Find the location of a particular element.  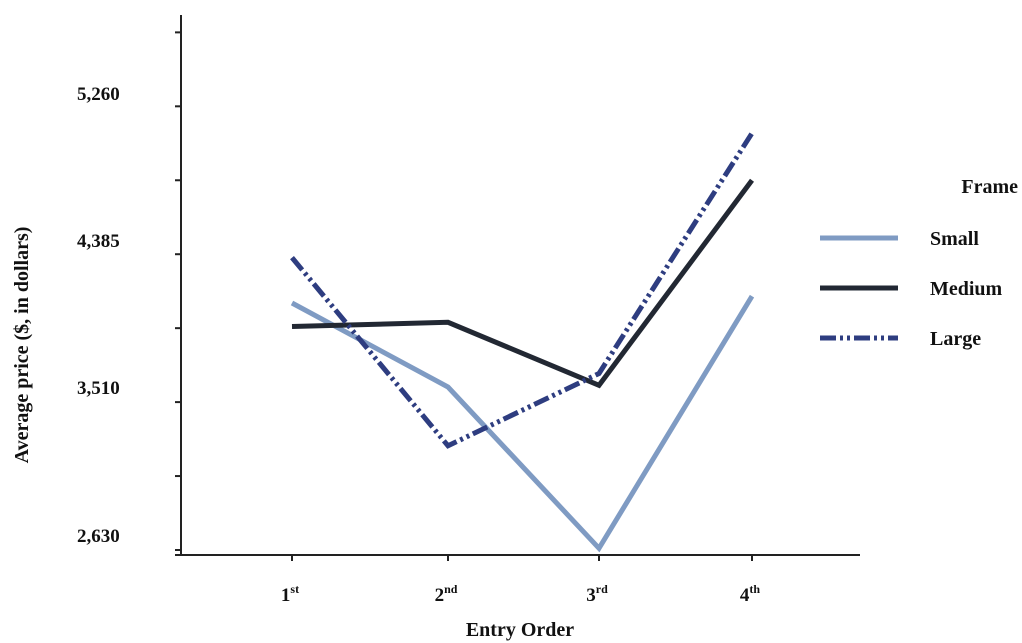

legend-label-small: Small is located at coordinates (954, 239).